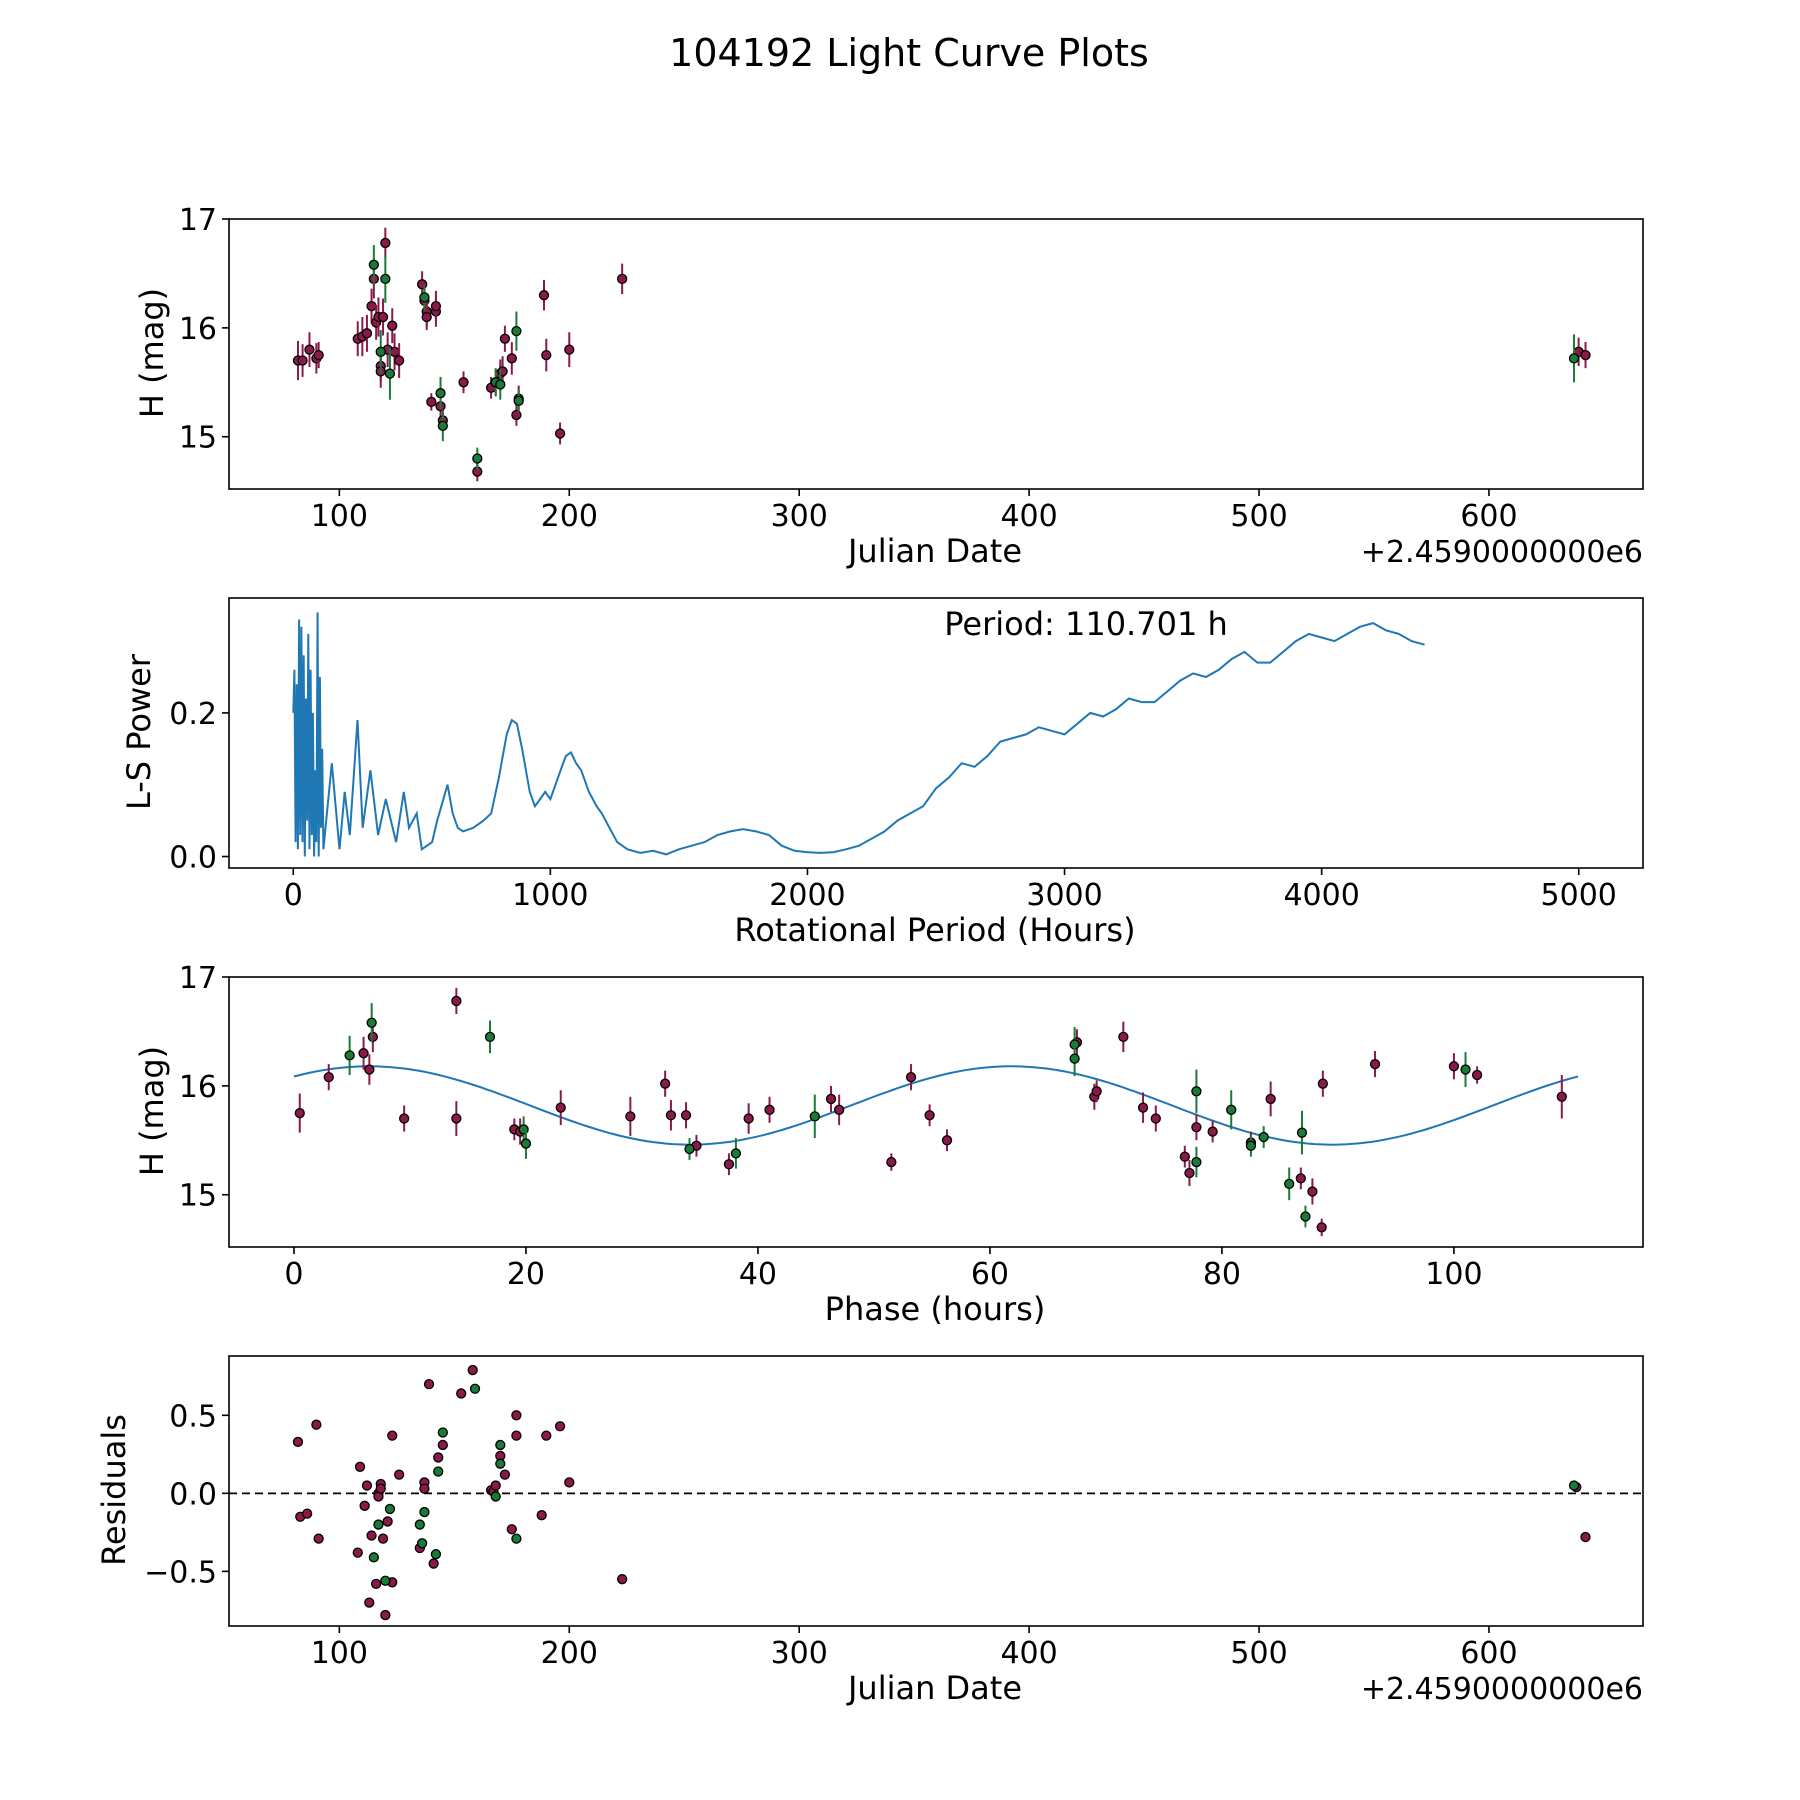  What do you see at coordinates (935, 1309) in the screenshot?
I see `phase-fold-xlabel: Phase (hours)` at bounding box center [935, 1309].